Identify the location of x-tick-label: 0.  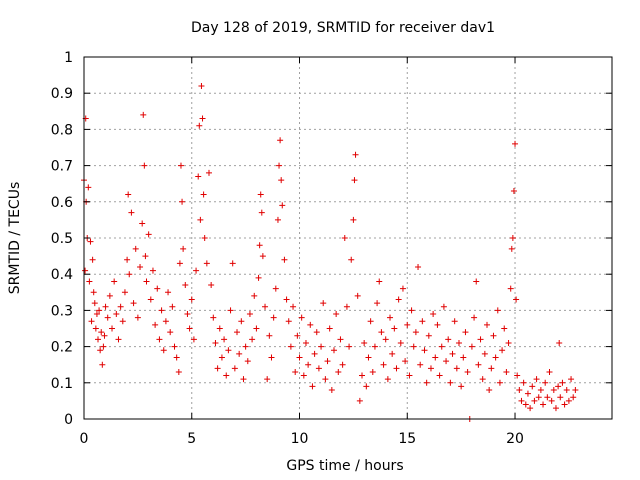
(84, 439).